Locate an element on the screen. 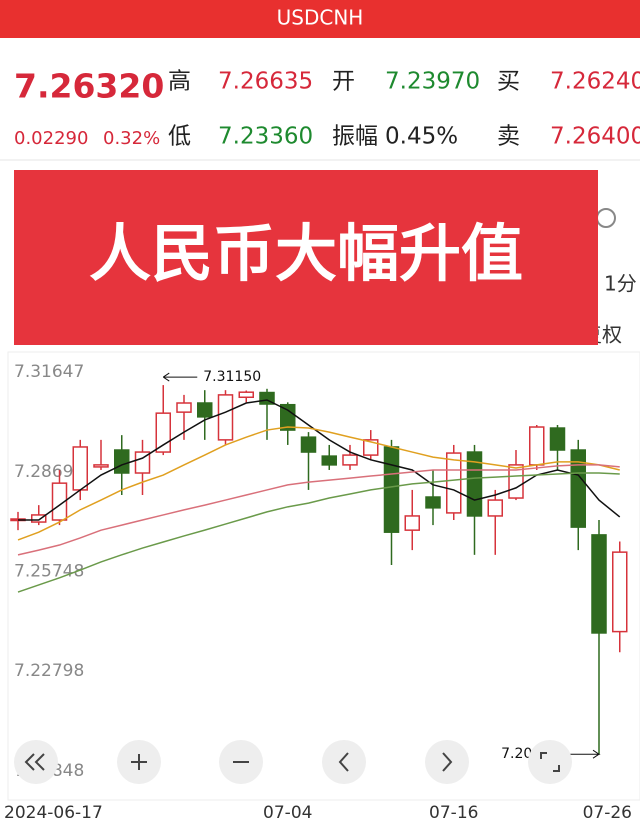 This screenshot has height=835, width=640. low-value: 7.23360 is located at coordinates (265, 137).